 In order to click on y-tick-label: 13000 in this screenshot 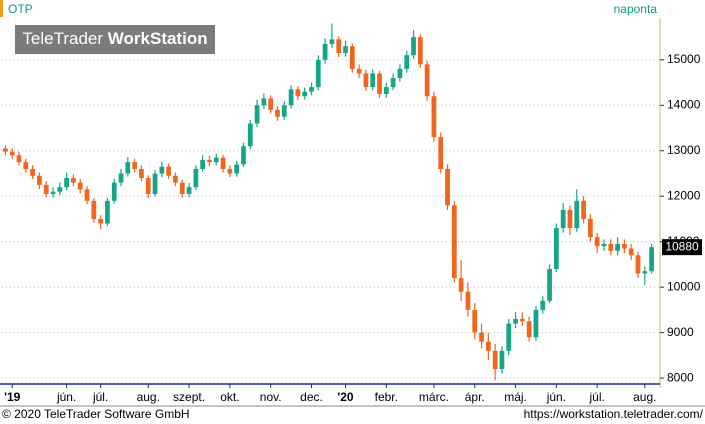, I will do `click(684, 150)`.